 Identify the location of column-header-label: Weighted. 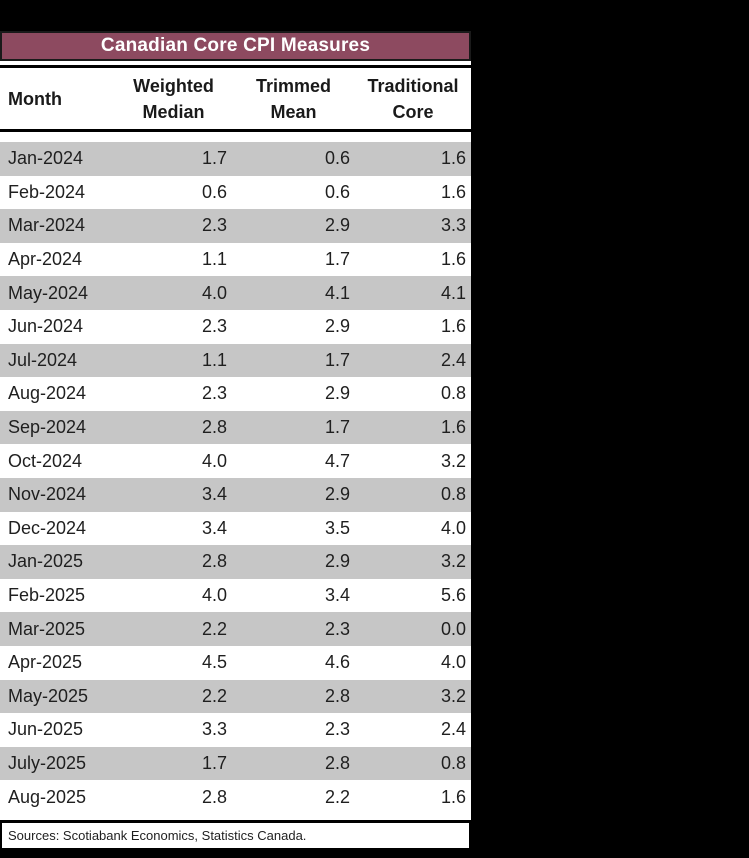
(173, 85).